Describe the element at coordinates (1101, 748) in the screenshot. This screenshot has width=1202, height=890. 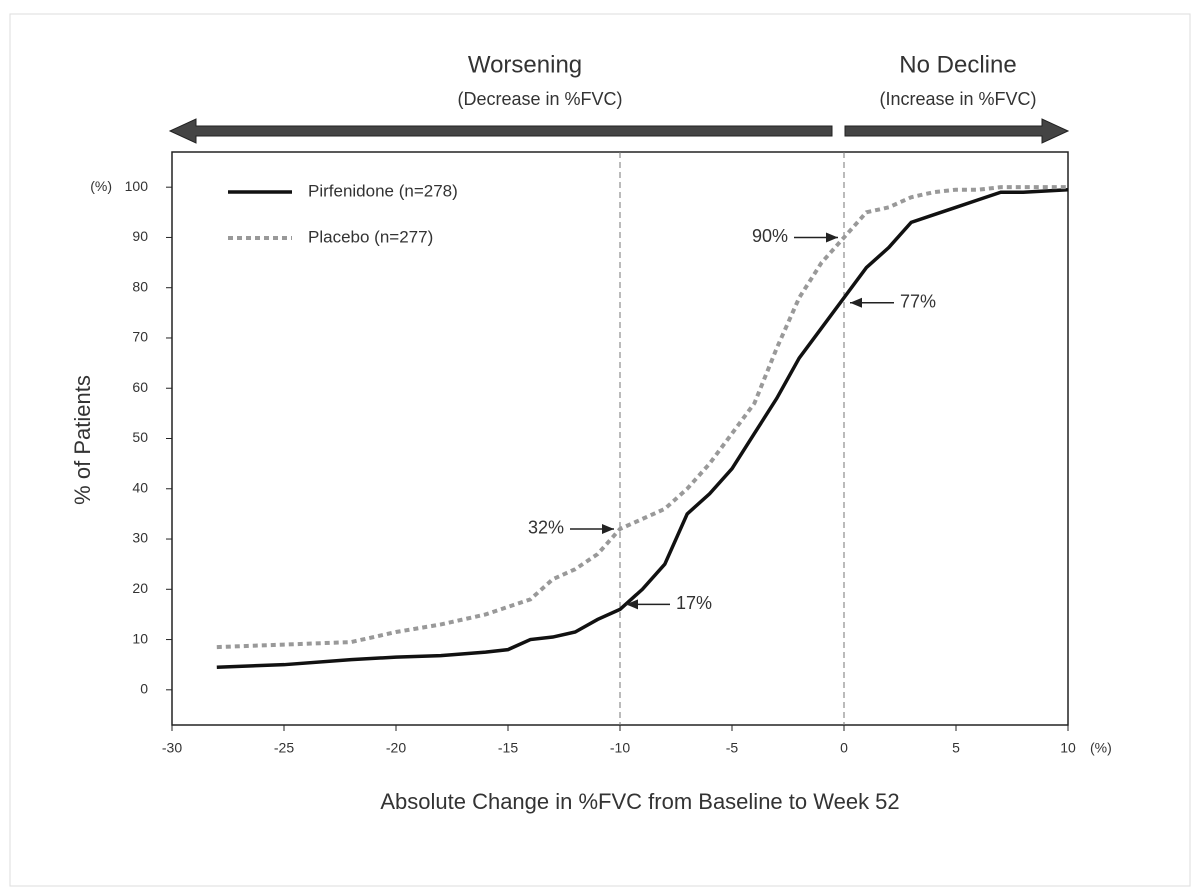
I see `x-unit: (%)` at that location.